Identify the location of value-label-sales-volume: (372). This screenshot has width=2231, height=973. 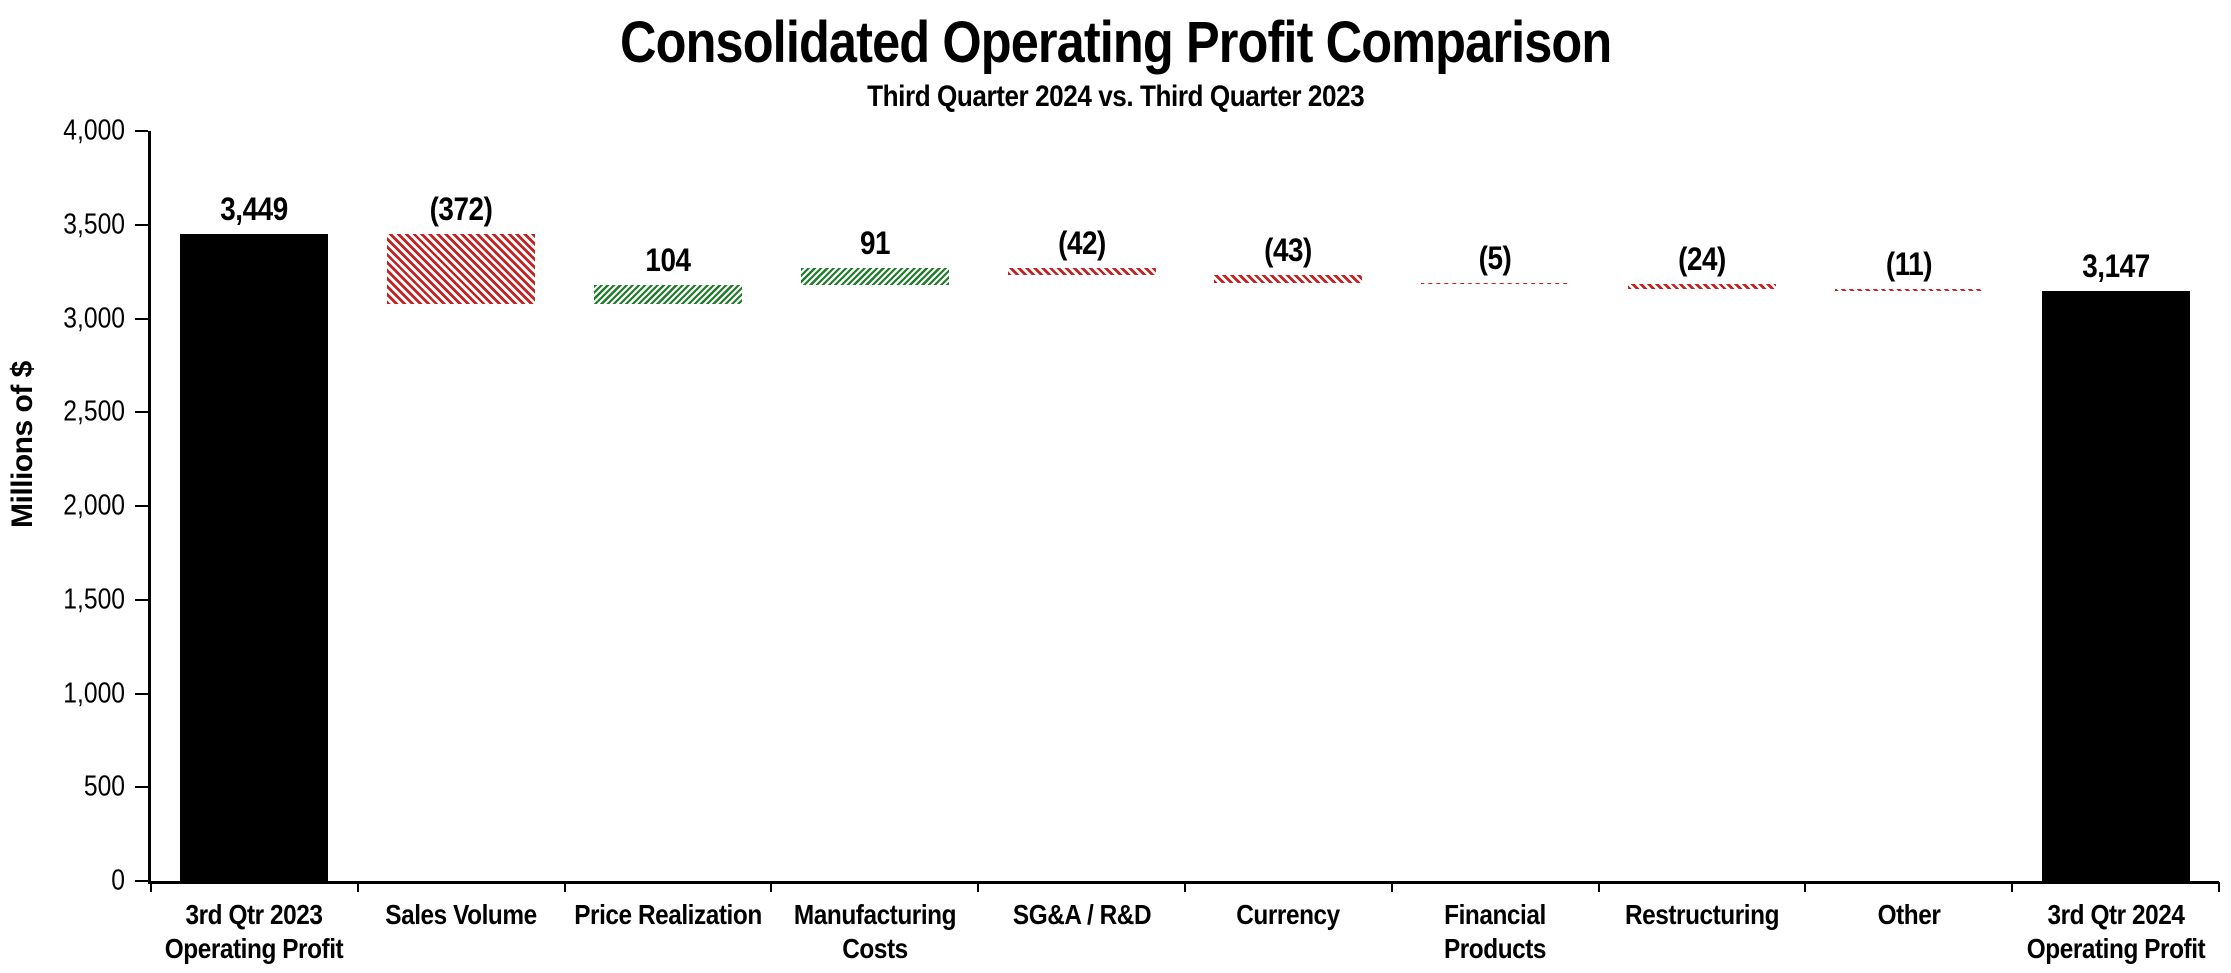
(461, 209).